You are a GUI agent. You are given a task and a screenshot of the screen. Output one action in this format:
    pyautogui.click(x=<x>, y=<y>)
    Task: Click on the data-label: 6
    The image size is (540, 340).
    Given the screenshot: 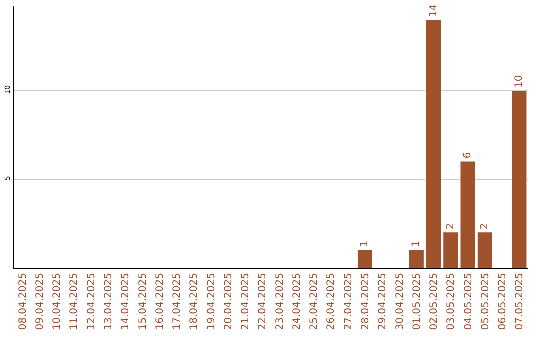 What is the action you would take?
    pyautogui.click(x=468, y=155)
    